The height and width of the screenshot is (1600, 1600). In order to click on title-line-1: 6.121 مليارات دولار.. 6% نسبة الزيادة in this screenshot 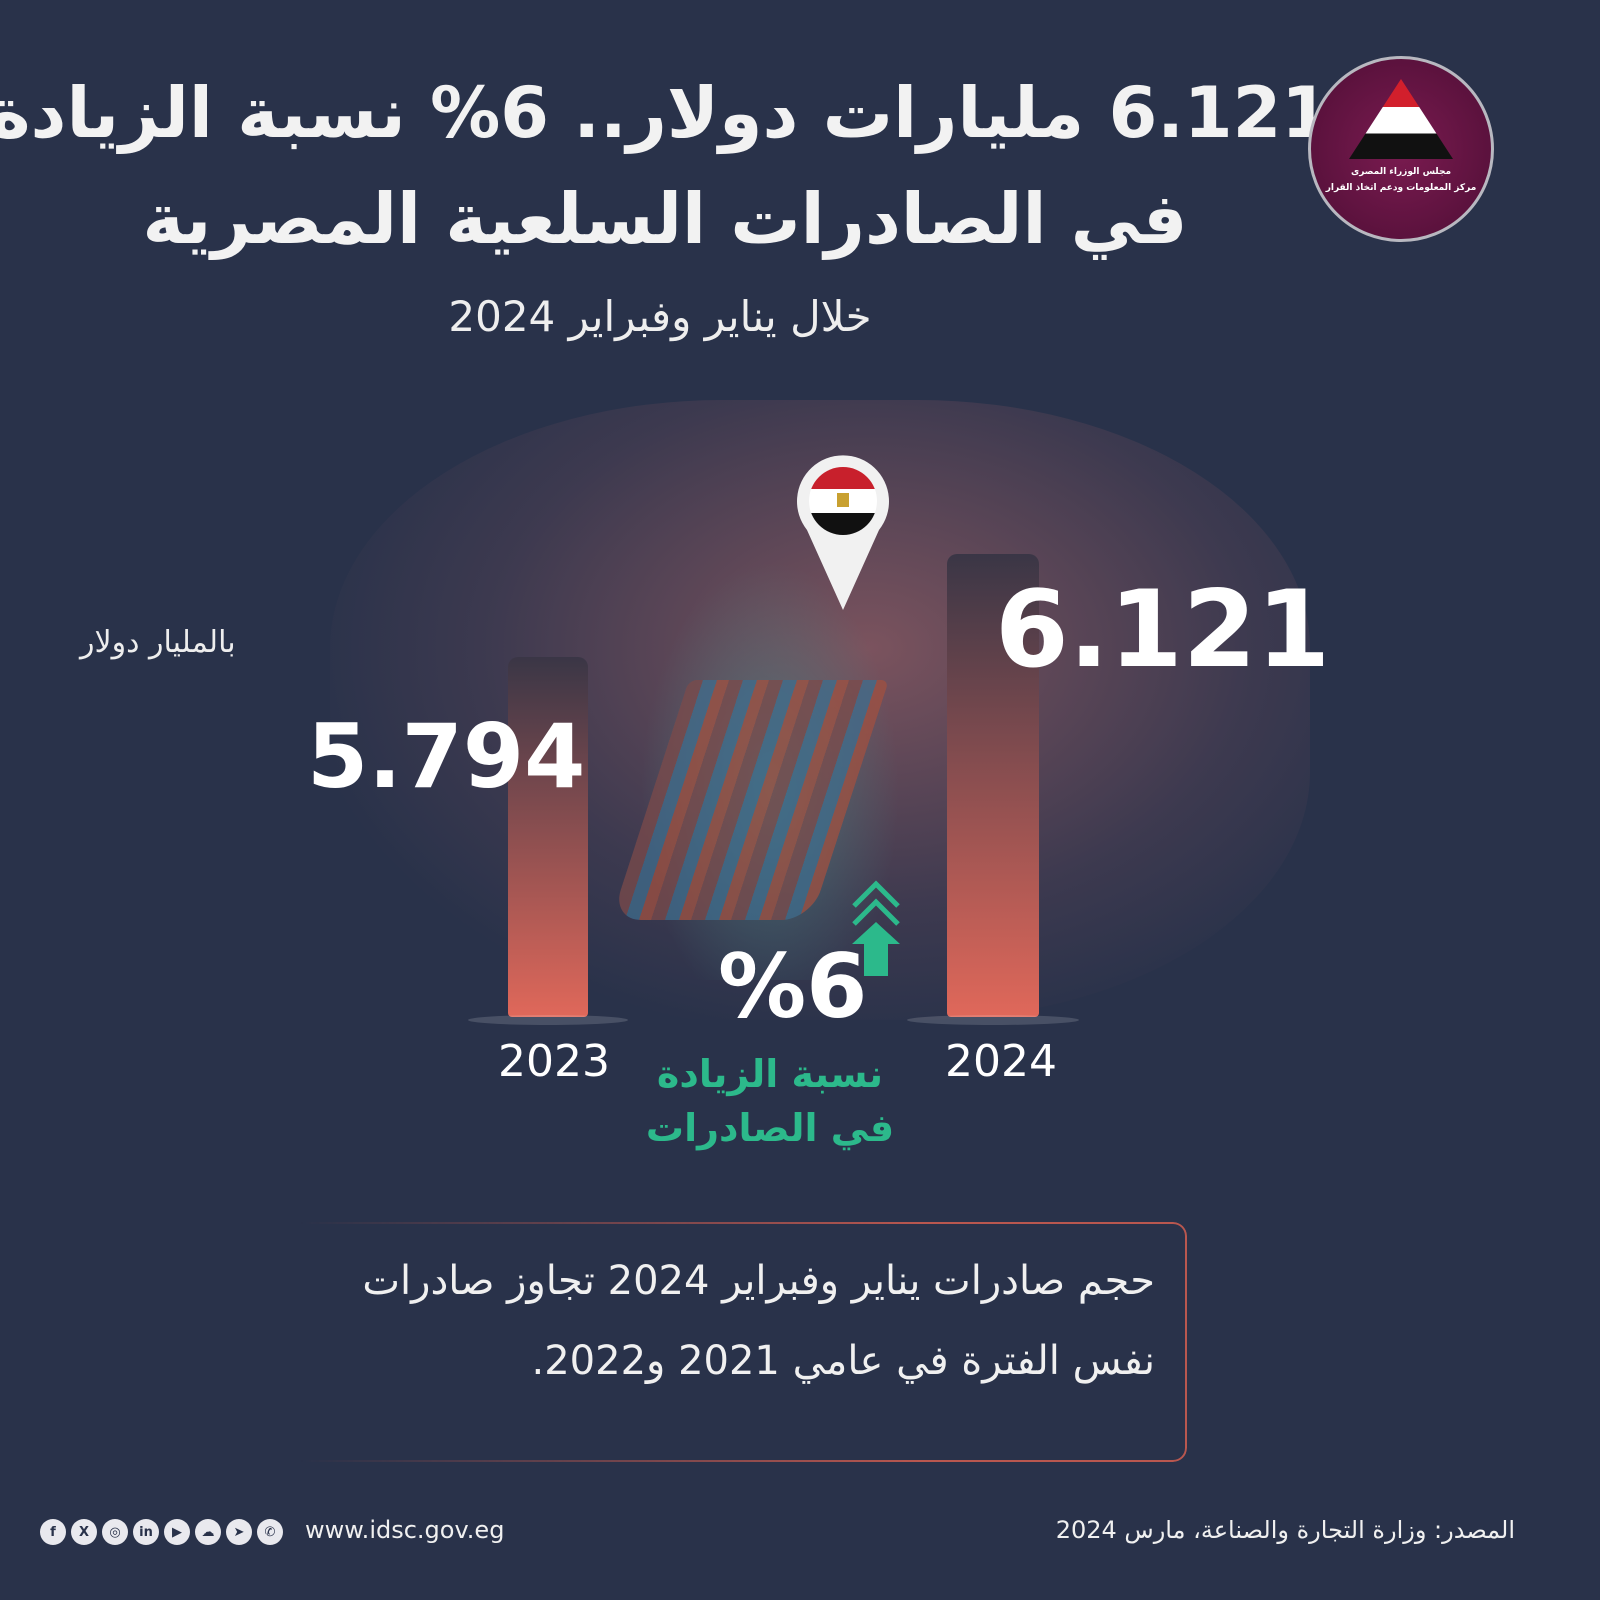, I will do `click(665, 113)`.